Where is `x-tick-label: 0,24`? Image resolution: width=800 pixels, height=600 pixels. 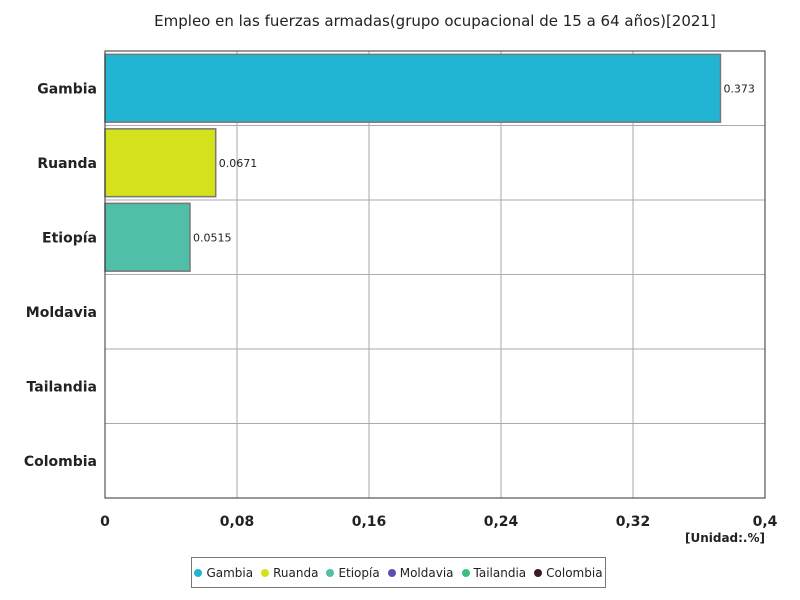 x-tick-label: 0,24 is located at coordinates (501, 522).